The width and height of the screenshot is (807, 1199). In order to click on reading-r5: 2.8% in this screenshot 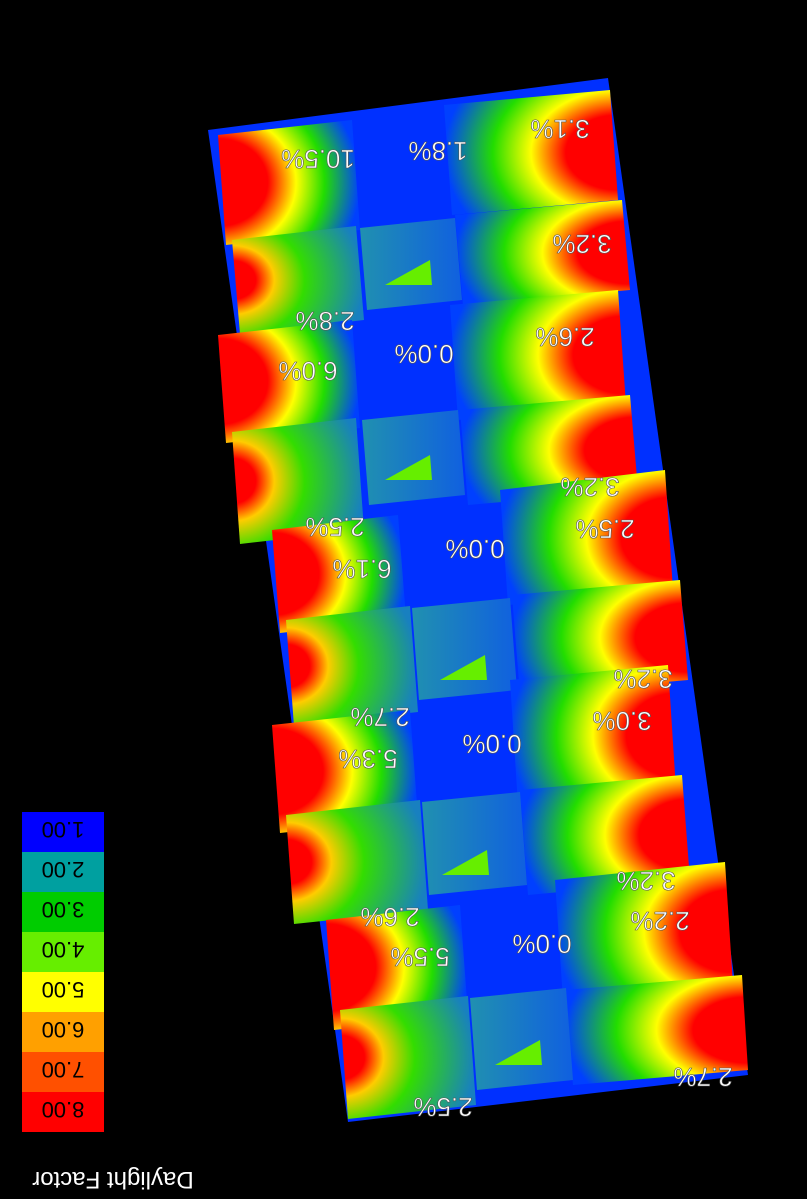, I will do `click(324, 321)`.